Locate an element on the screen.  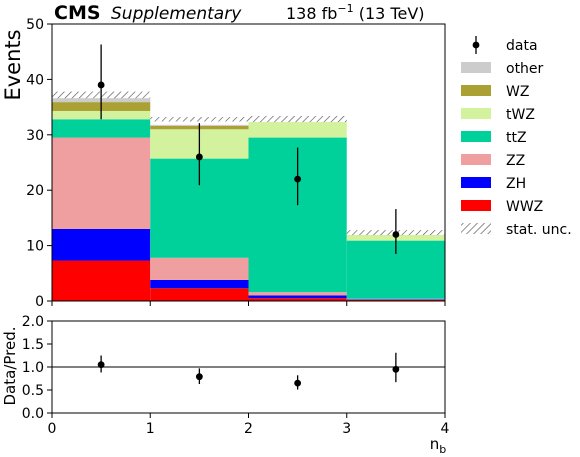
legend-label-wz: WZ is located at coordinates (517, 92).